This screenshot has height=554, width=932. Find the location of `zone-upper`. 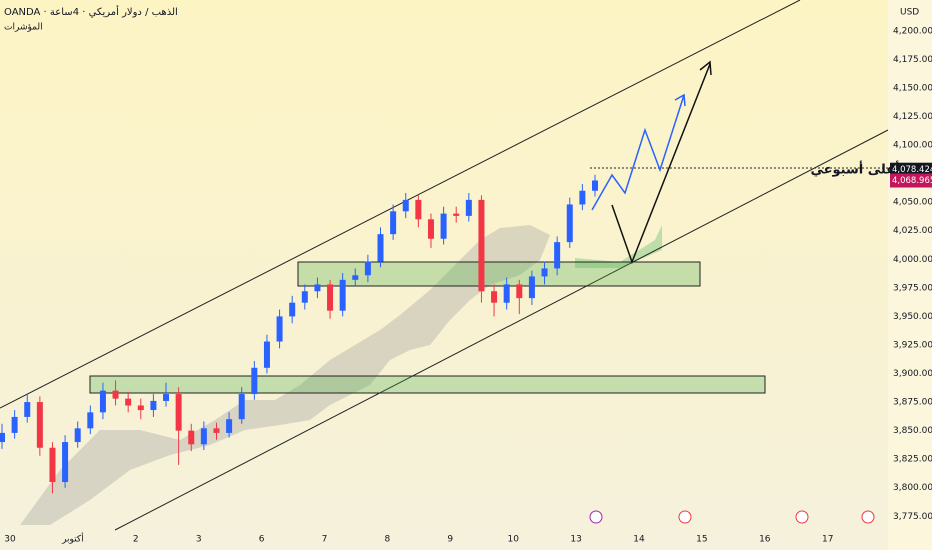

zone-upper is located at coordinates (499, 274).